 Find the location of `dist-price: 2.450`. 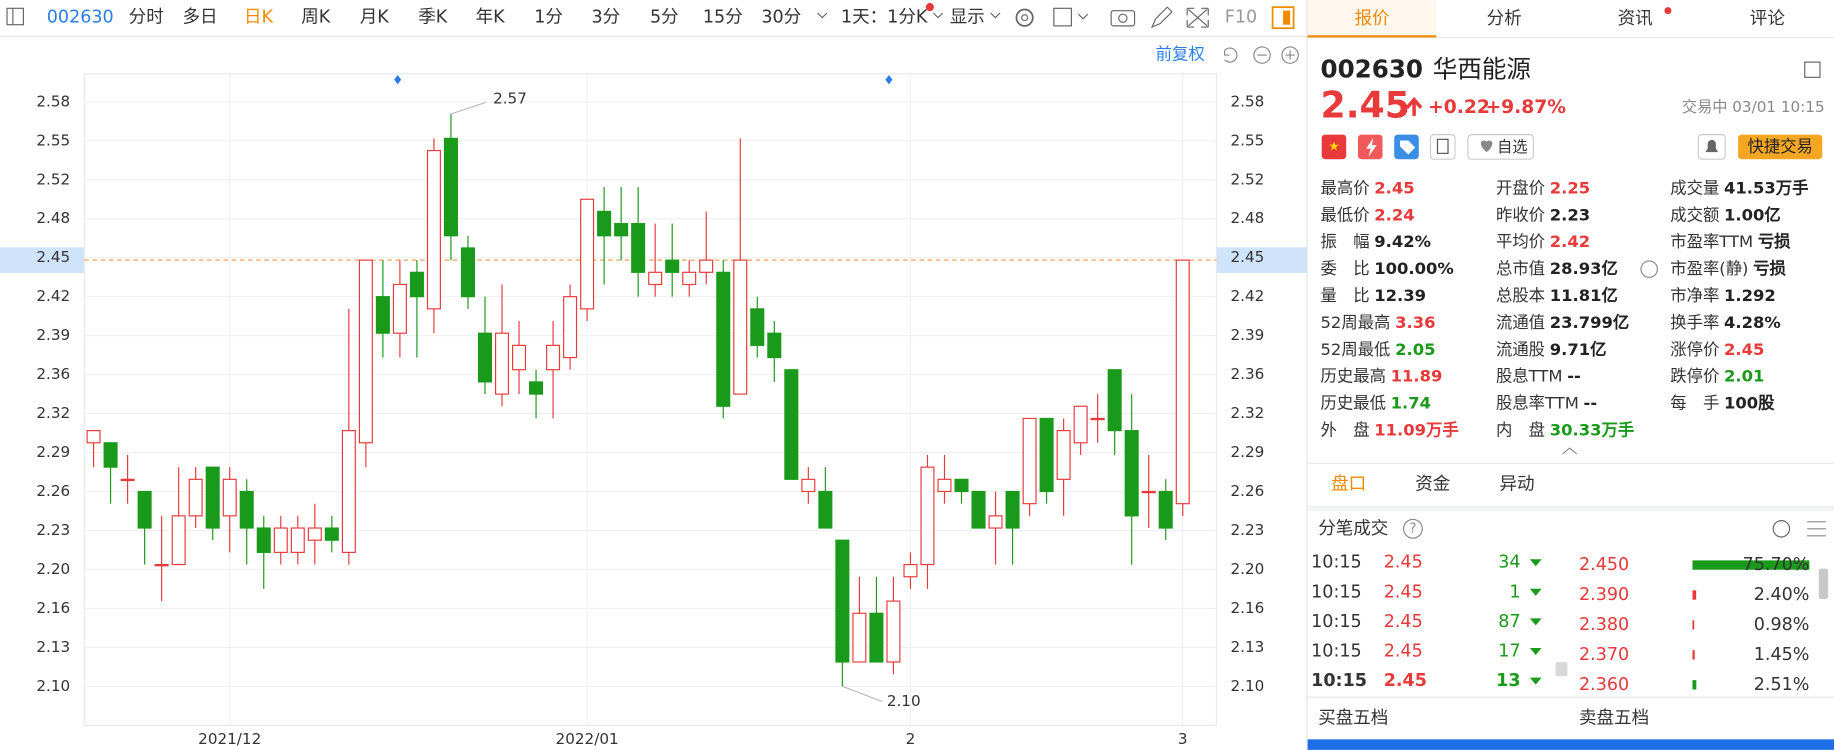

dist-price: 2.450 is located at coordinates (1604, 565).